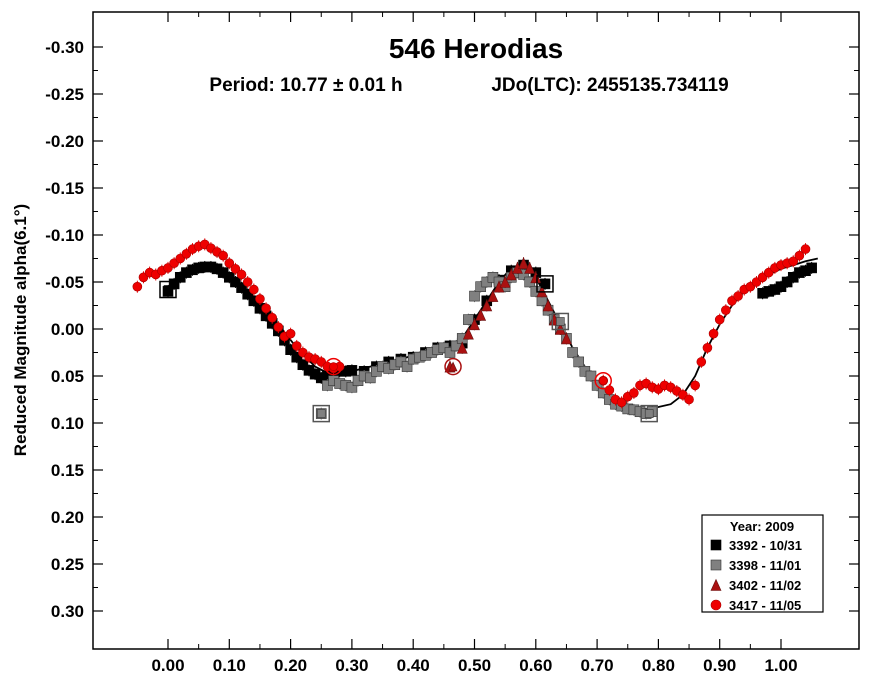 The width and height of the screenshot is (869, 678). Describe the element at coordinates (474, 665) in the screenshot. I see `x-tick-label: 0.50` at that location.